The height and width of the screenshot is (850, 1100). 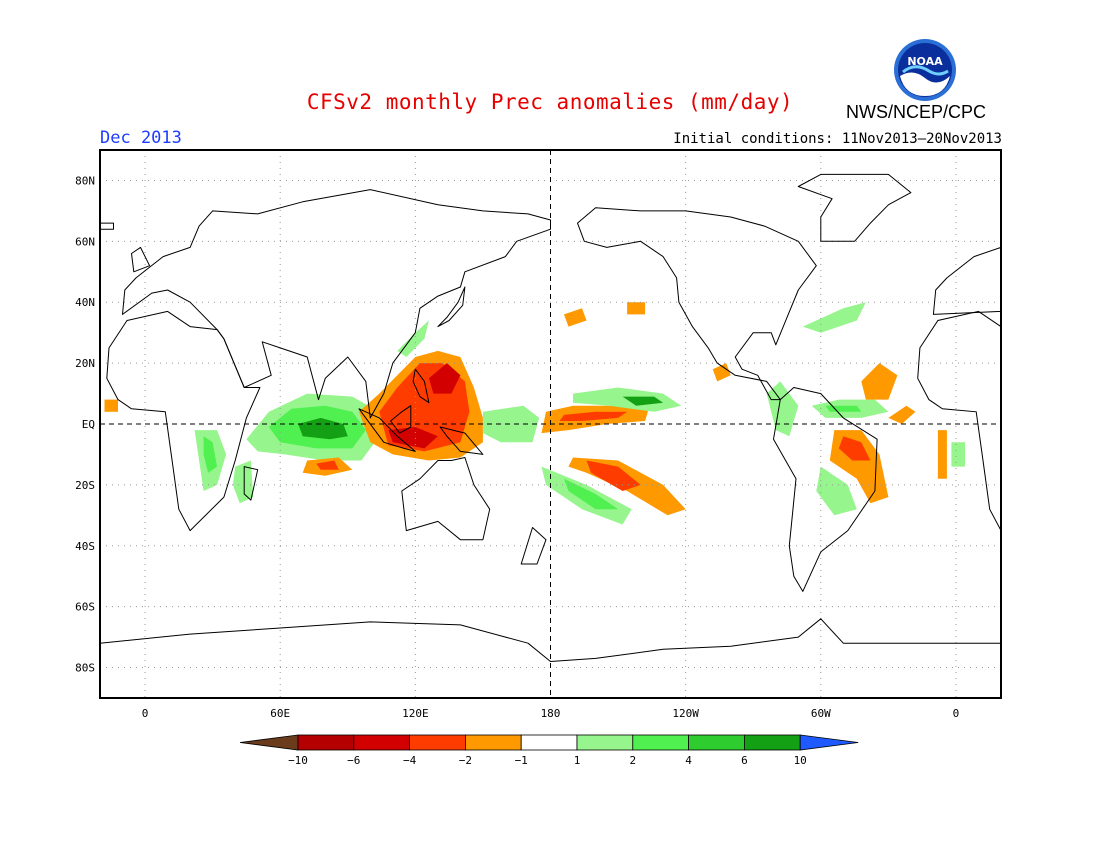 What do you see at coordinates (511, 424) in the screenshot?
I see `west-pacific-wet` at bounding box center [511, 424].